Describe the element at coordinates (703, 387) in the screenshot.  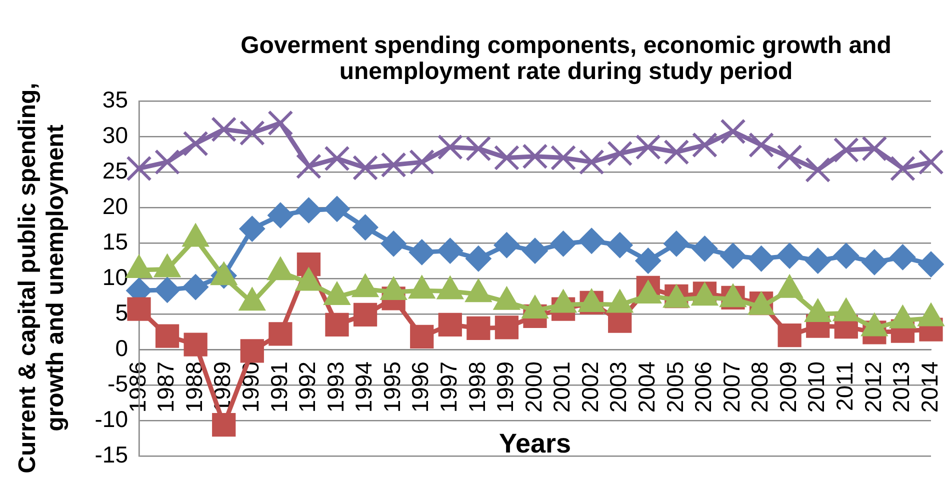
I see `x-tick-label: 2006` at that location.